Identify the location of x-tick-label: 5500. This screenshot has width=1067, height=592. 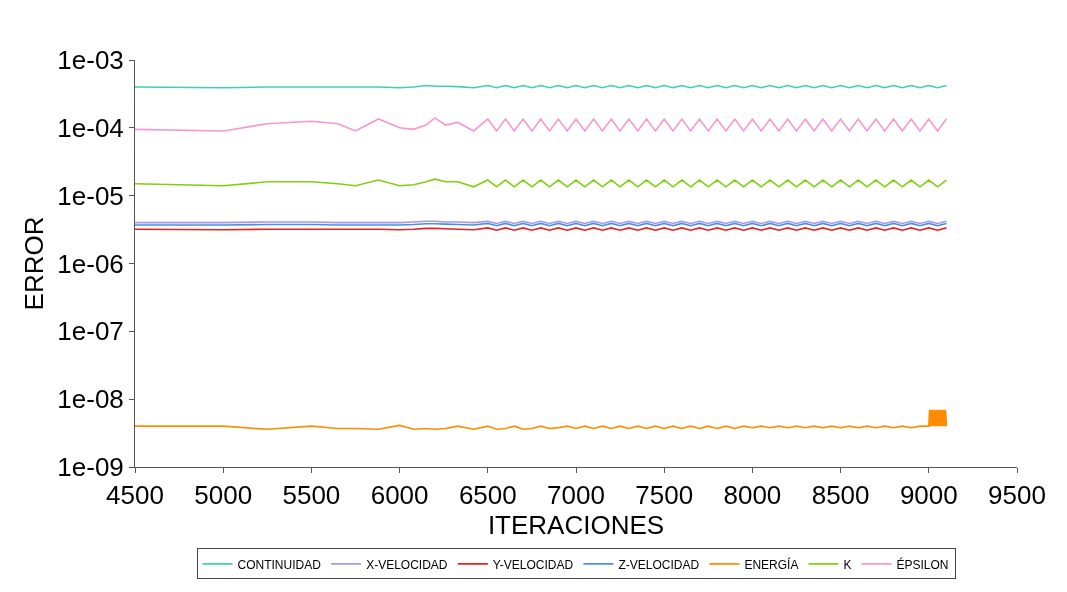
(311, 495).